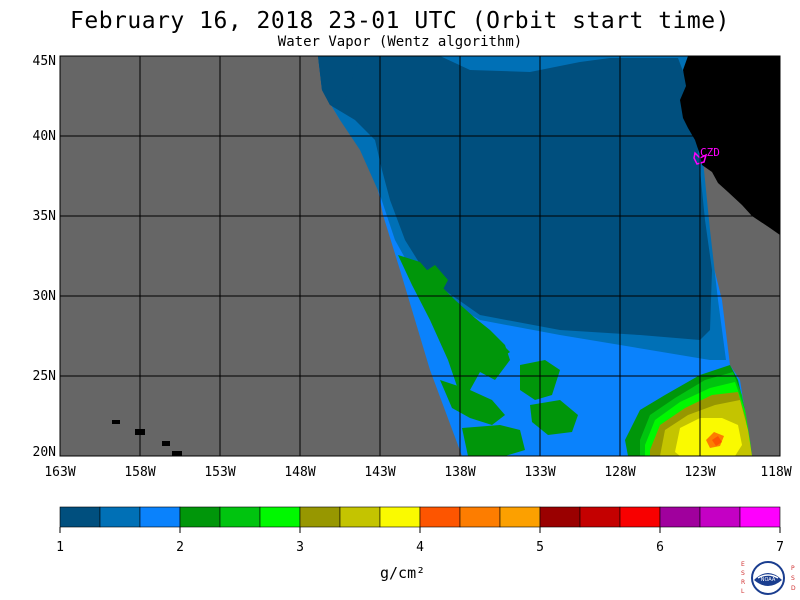 The height and width of the screenshot is (600, 800). I want to click on lon-label-143w: 143W, so click(379, 472).